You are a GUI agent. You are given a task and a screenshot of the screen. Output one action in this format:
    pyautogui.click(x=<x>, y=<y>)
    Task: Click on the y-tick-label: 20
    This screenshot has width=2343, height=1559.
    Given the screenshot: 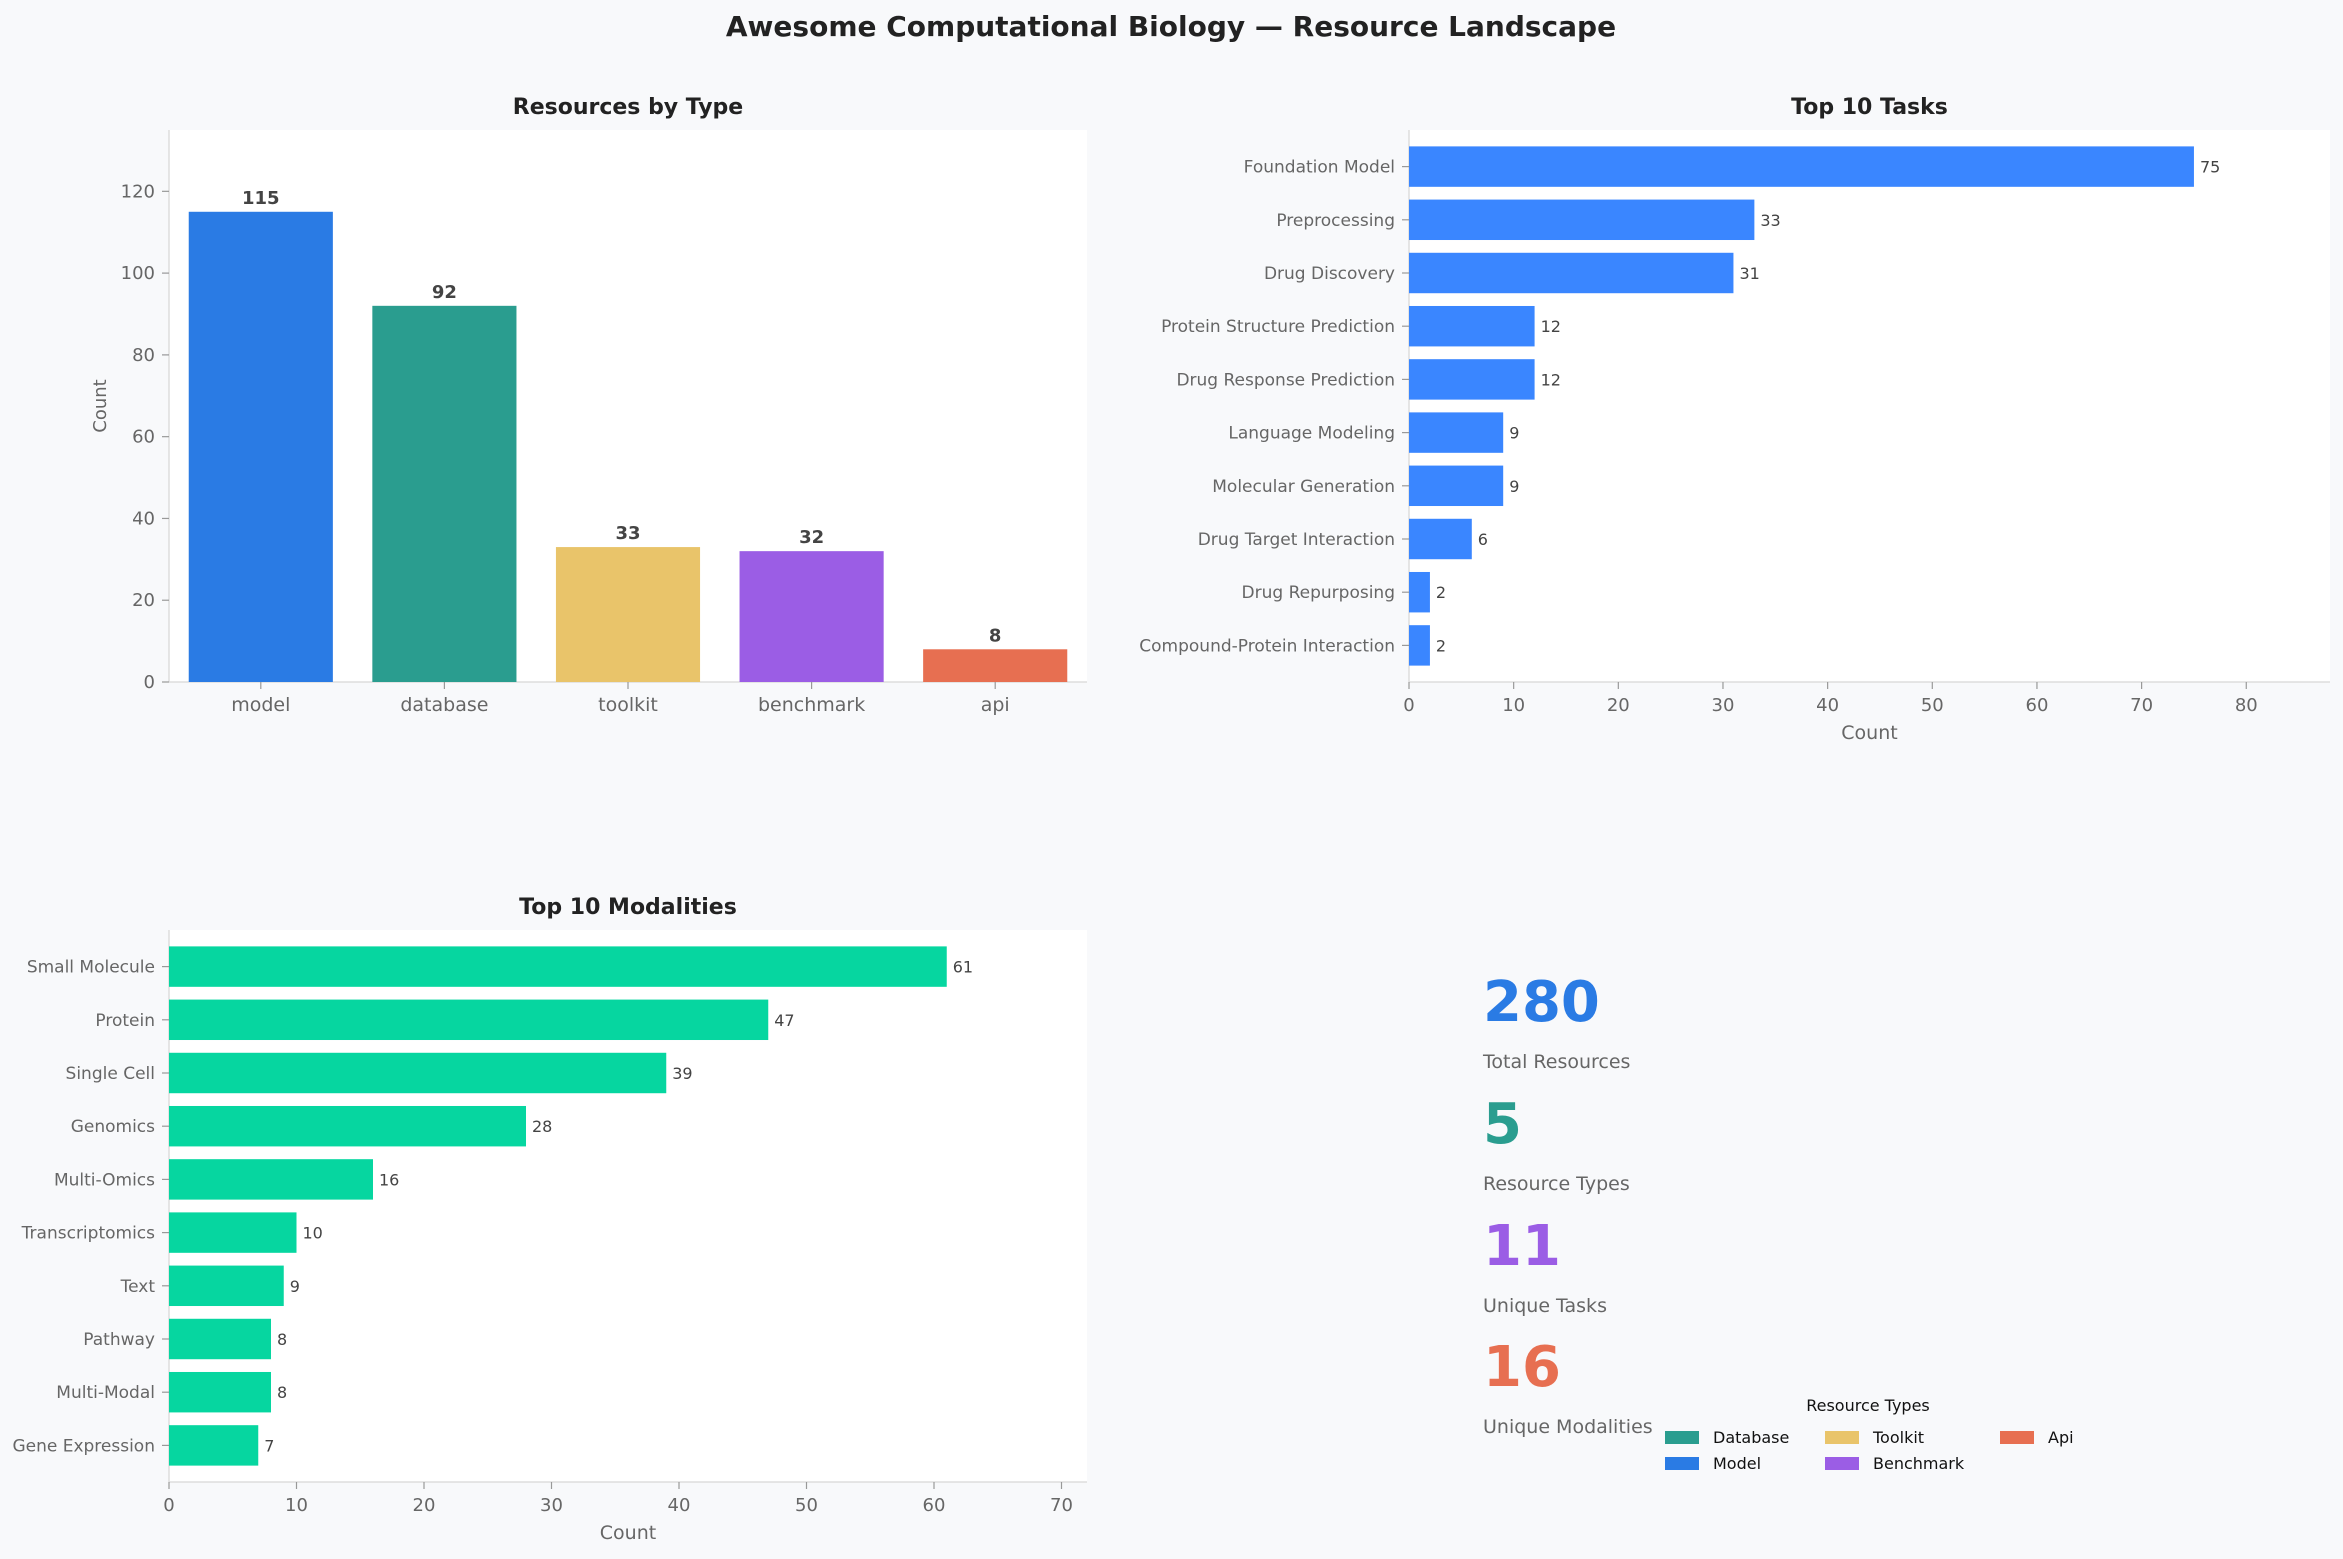 What is the action you would take?
    pyautogui.click(x=143, y=600)
    